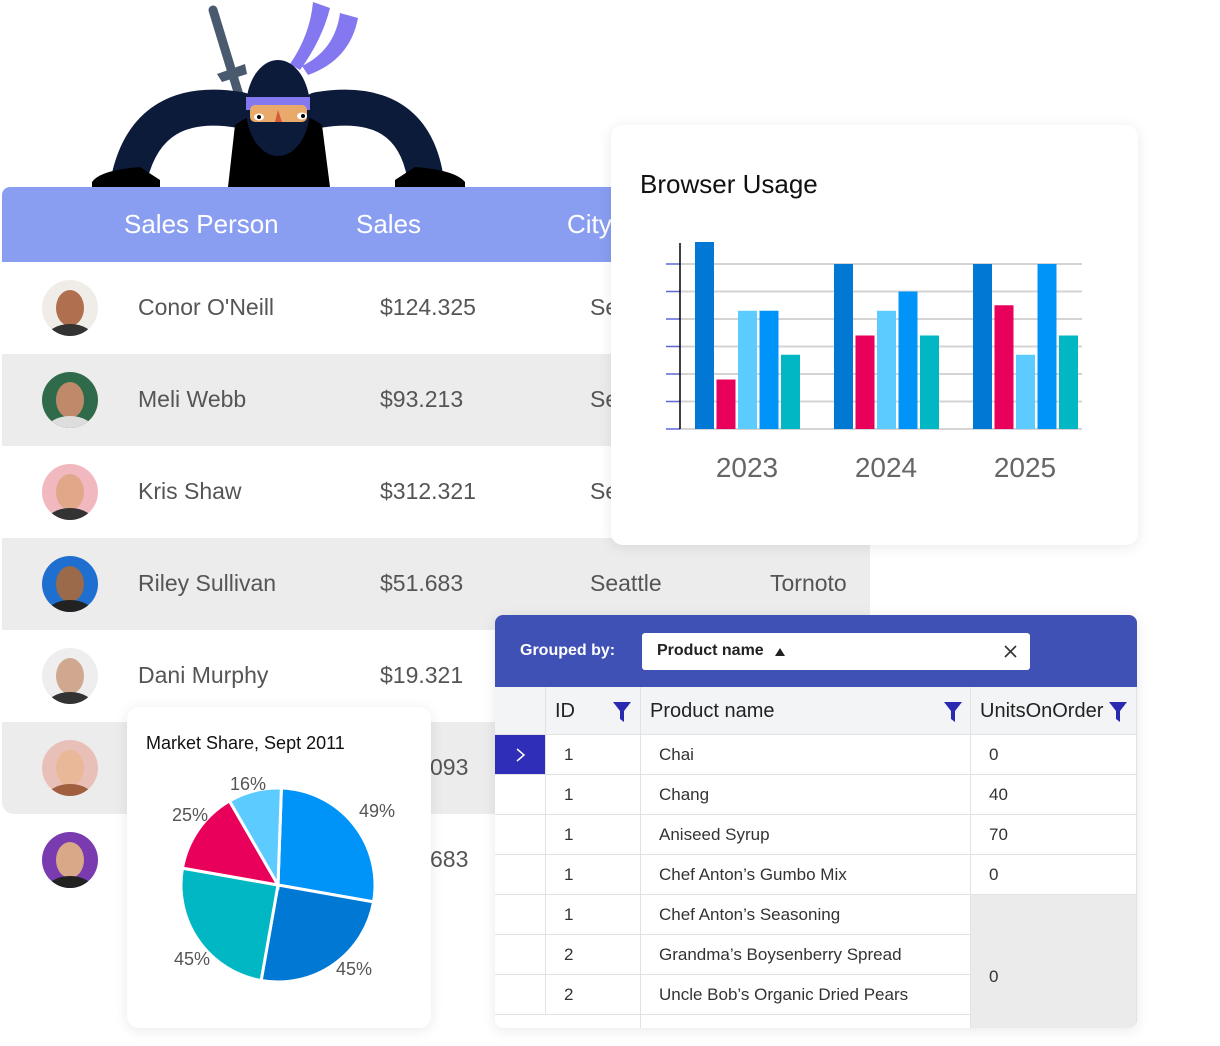 The width and height of the screenshot is (1220, 1046). What do you see at coordinates (747, 467) in the screenshot?
I see `x-tick-label: 2023` at bounding box center [747, 467].